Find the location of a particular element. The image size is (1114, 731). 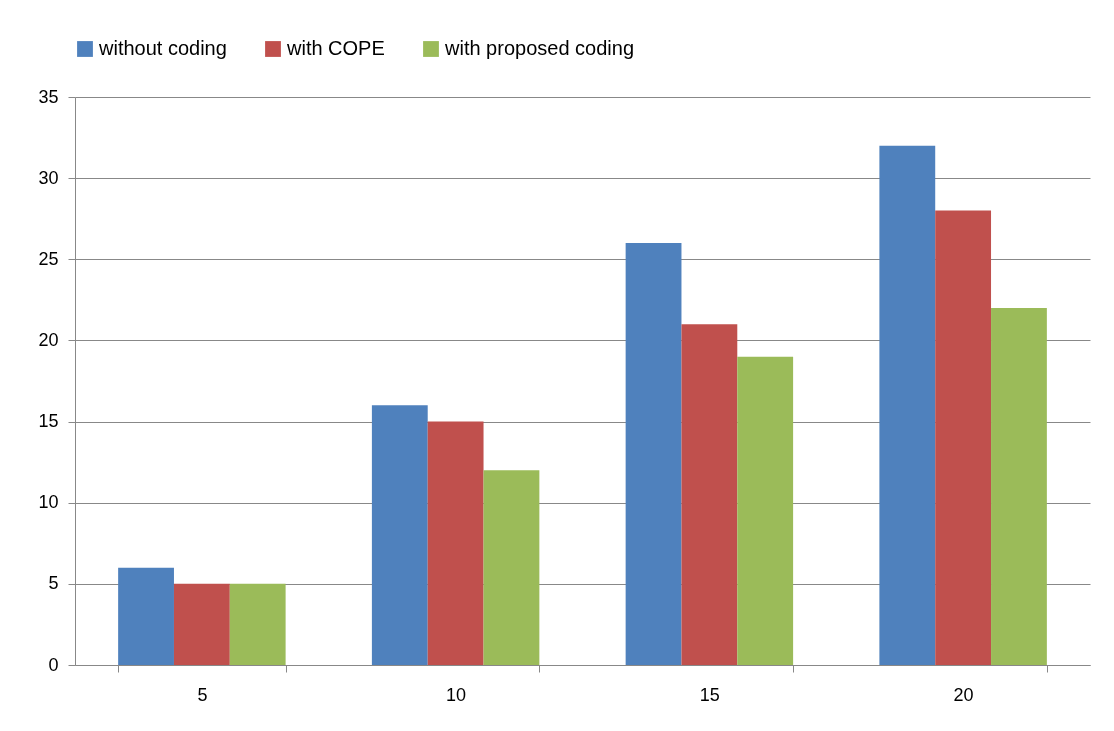

x-tick-label: 5 is located at coordinates (202, 694).